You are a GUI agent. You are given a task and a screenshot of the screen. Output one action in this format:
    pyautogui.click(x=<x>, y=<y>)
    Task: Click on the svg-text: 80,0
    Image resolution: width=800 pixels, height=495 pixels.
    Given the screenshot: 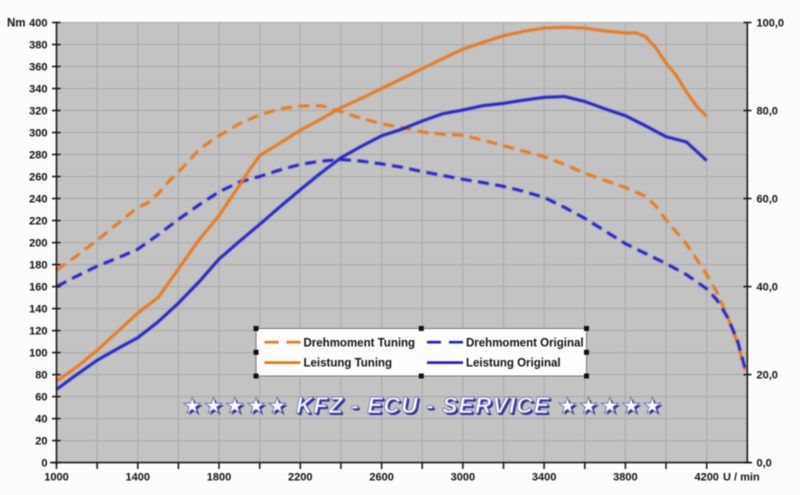 What is the action you would take?
    pyautogui.click(x=767, y=112)
    